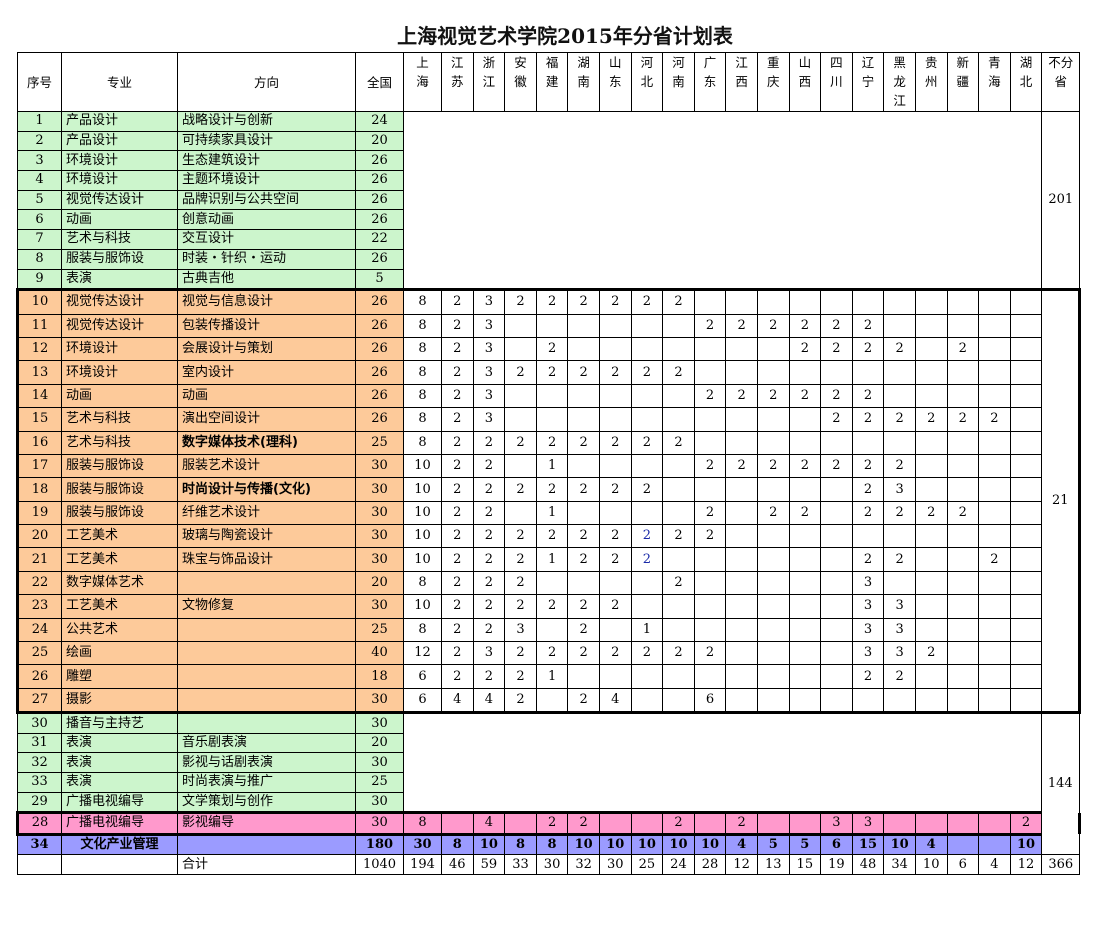 Image resolution: width=1093 pixels, height=933 pixels. I want to click on cell-index: 15, so click(39, 419).